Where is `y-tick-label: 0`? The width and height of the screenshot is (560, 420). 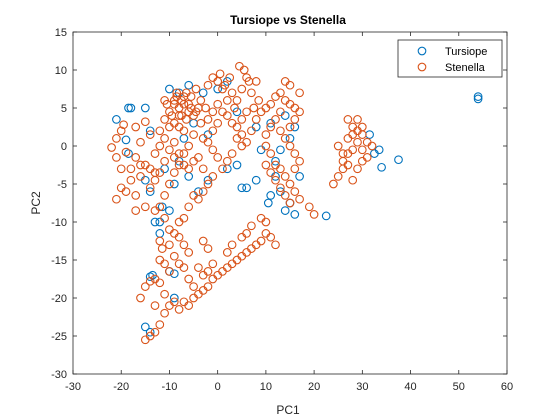 y-tick-label: 0 is located at coordinates (64, 147).